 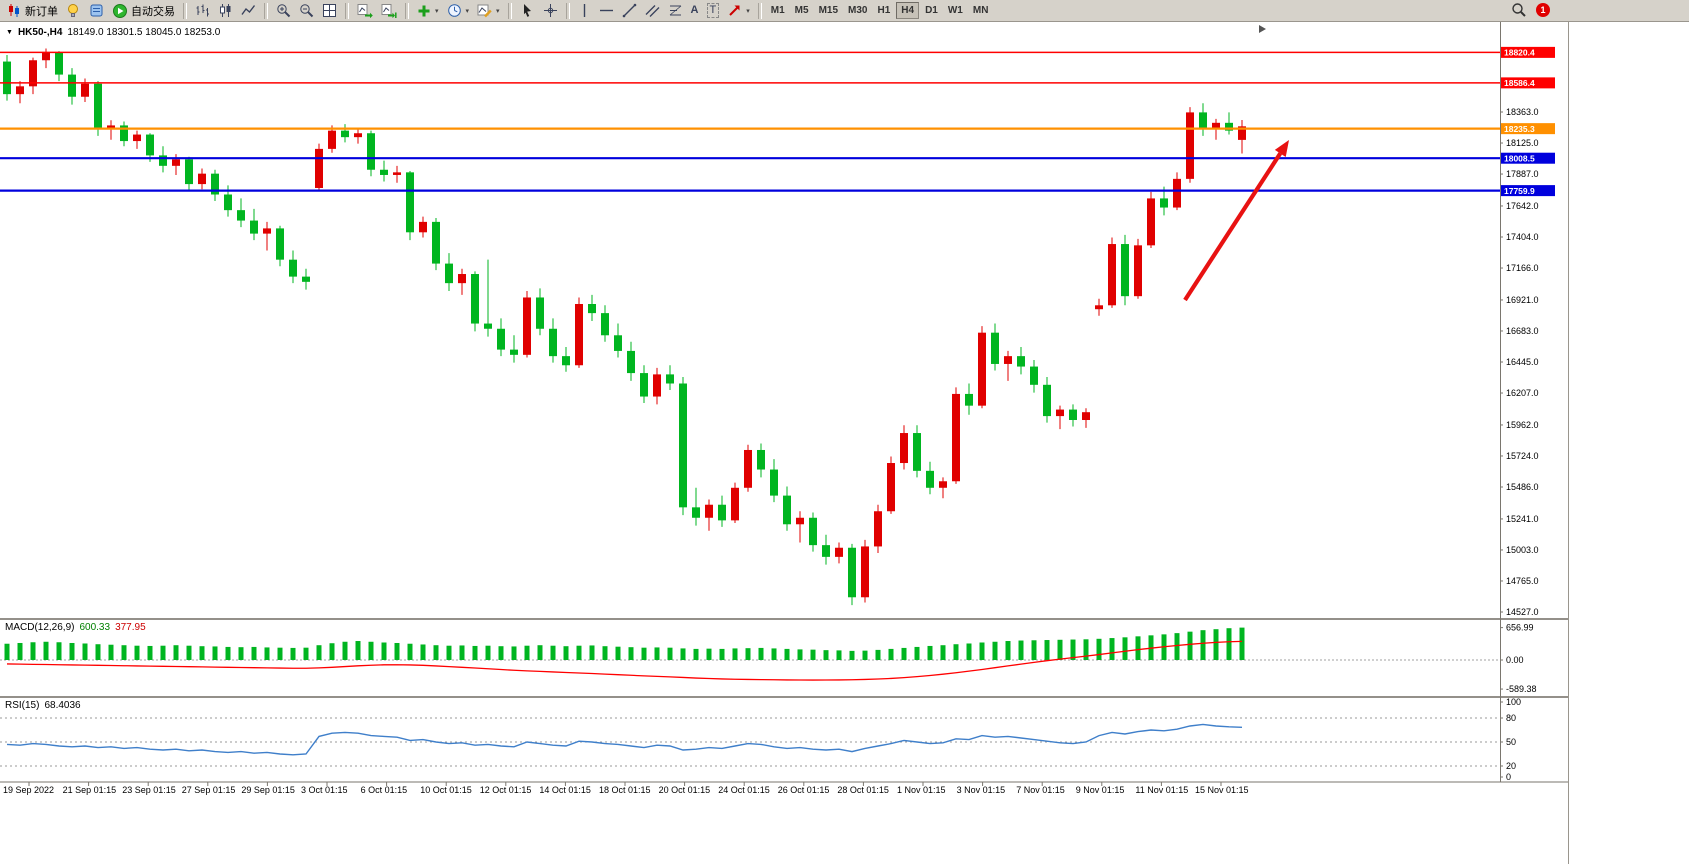 I want to click on svg-text: 6 Oct 01:15, so click(x=384, y=790).